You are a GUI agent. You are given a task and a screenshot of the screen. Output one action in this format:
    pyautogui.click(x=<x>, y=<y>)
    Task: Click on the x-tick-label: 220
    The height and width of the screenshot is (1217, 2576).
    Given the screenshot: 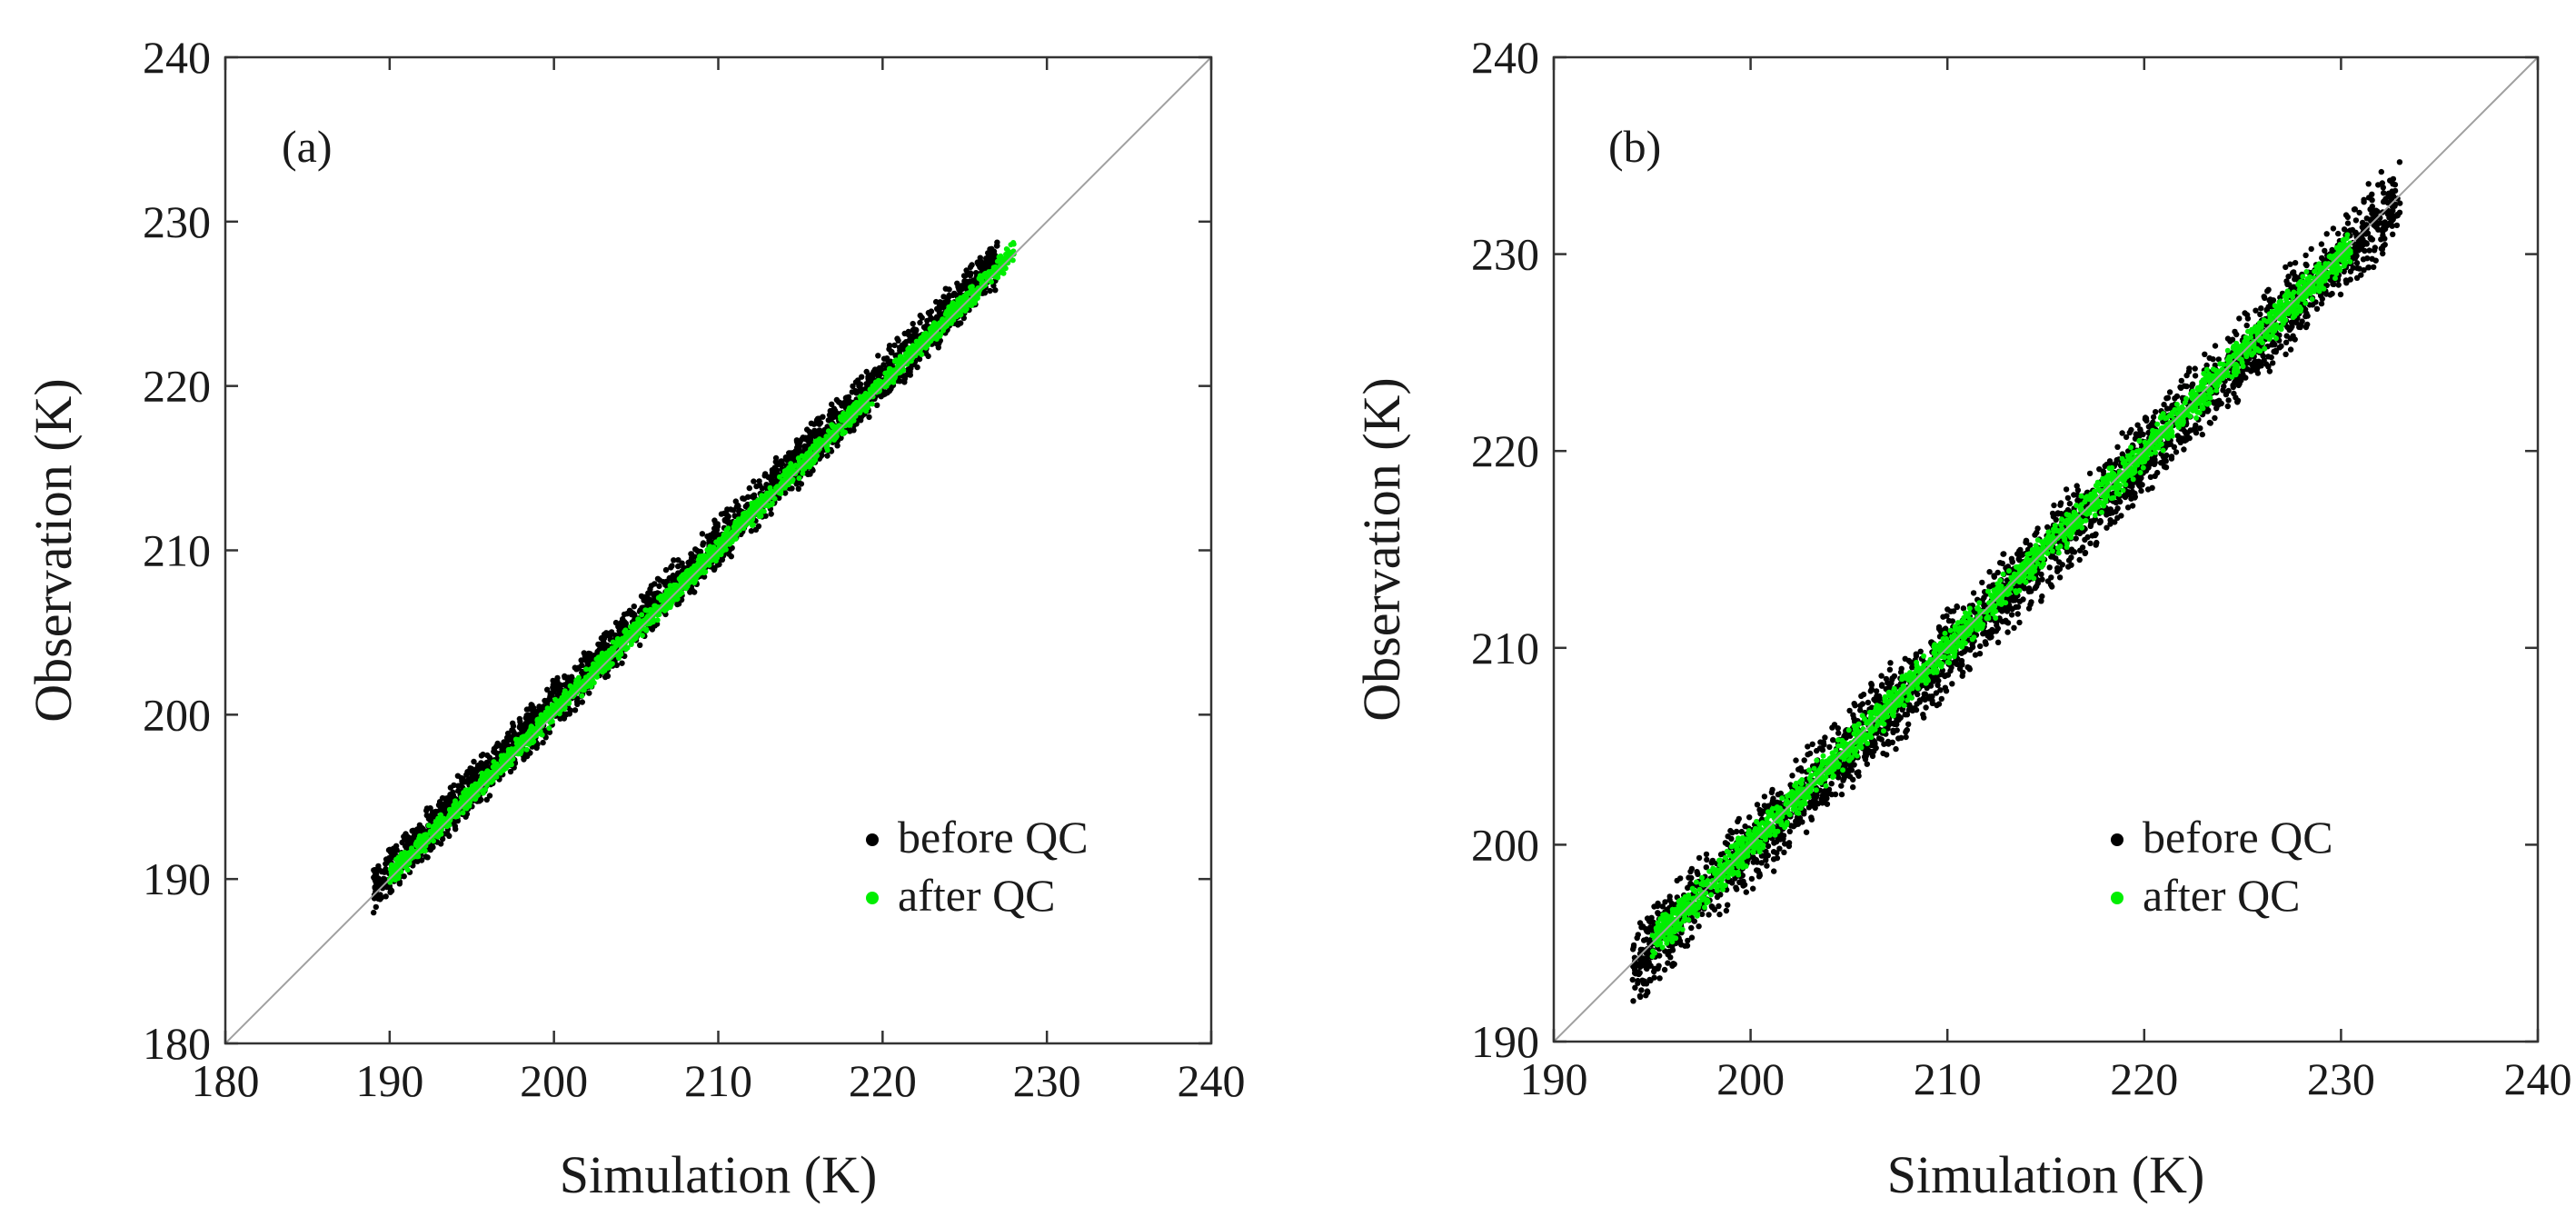 What is the action you would take?
    pyautogui.click(x=883, y=1080)
    